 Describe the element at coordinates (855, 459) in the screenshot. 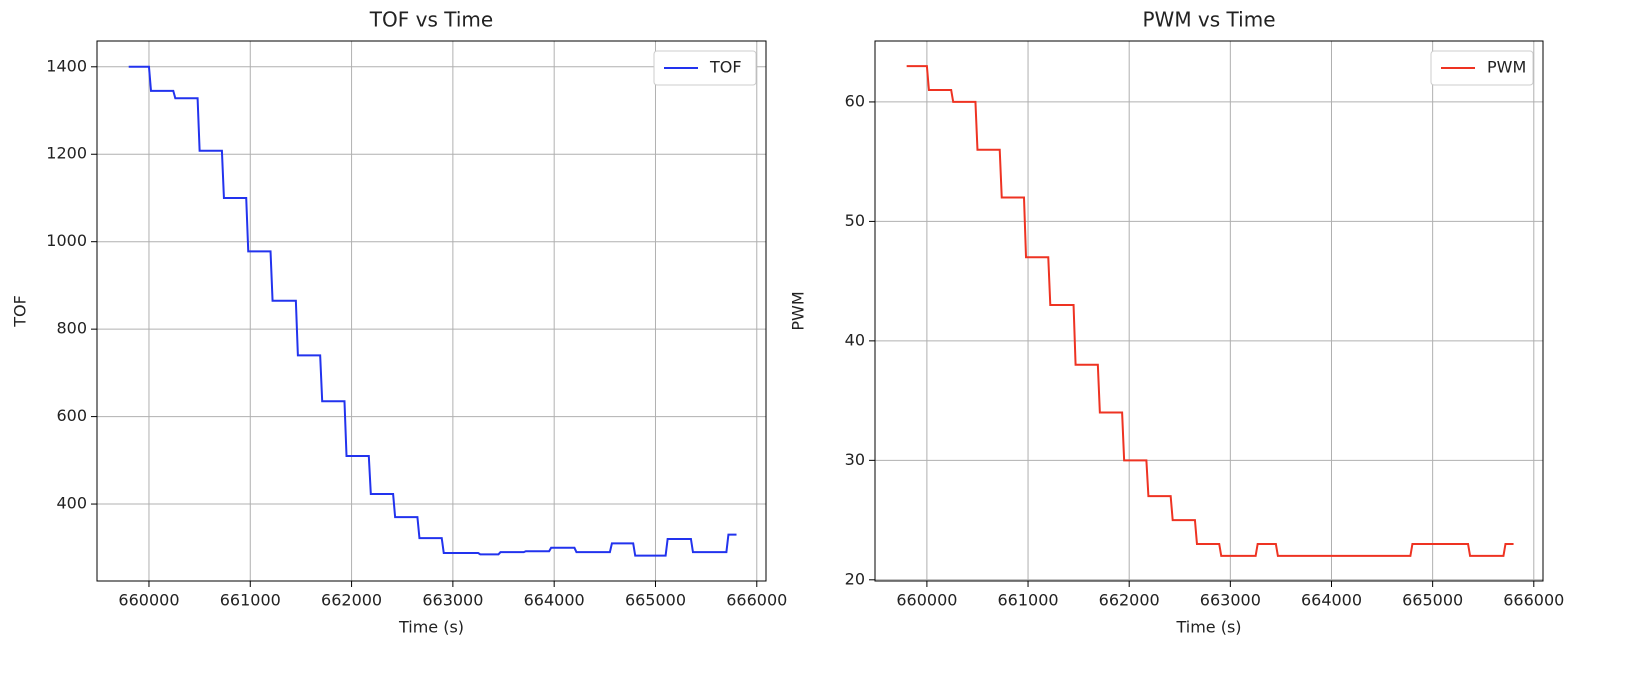

I see `y-tick-label: 30` at that location.